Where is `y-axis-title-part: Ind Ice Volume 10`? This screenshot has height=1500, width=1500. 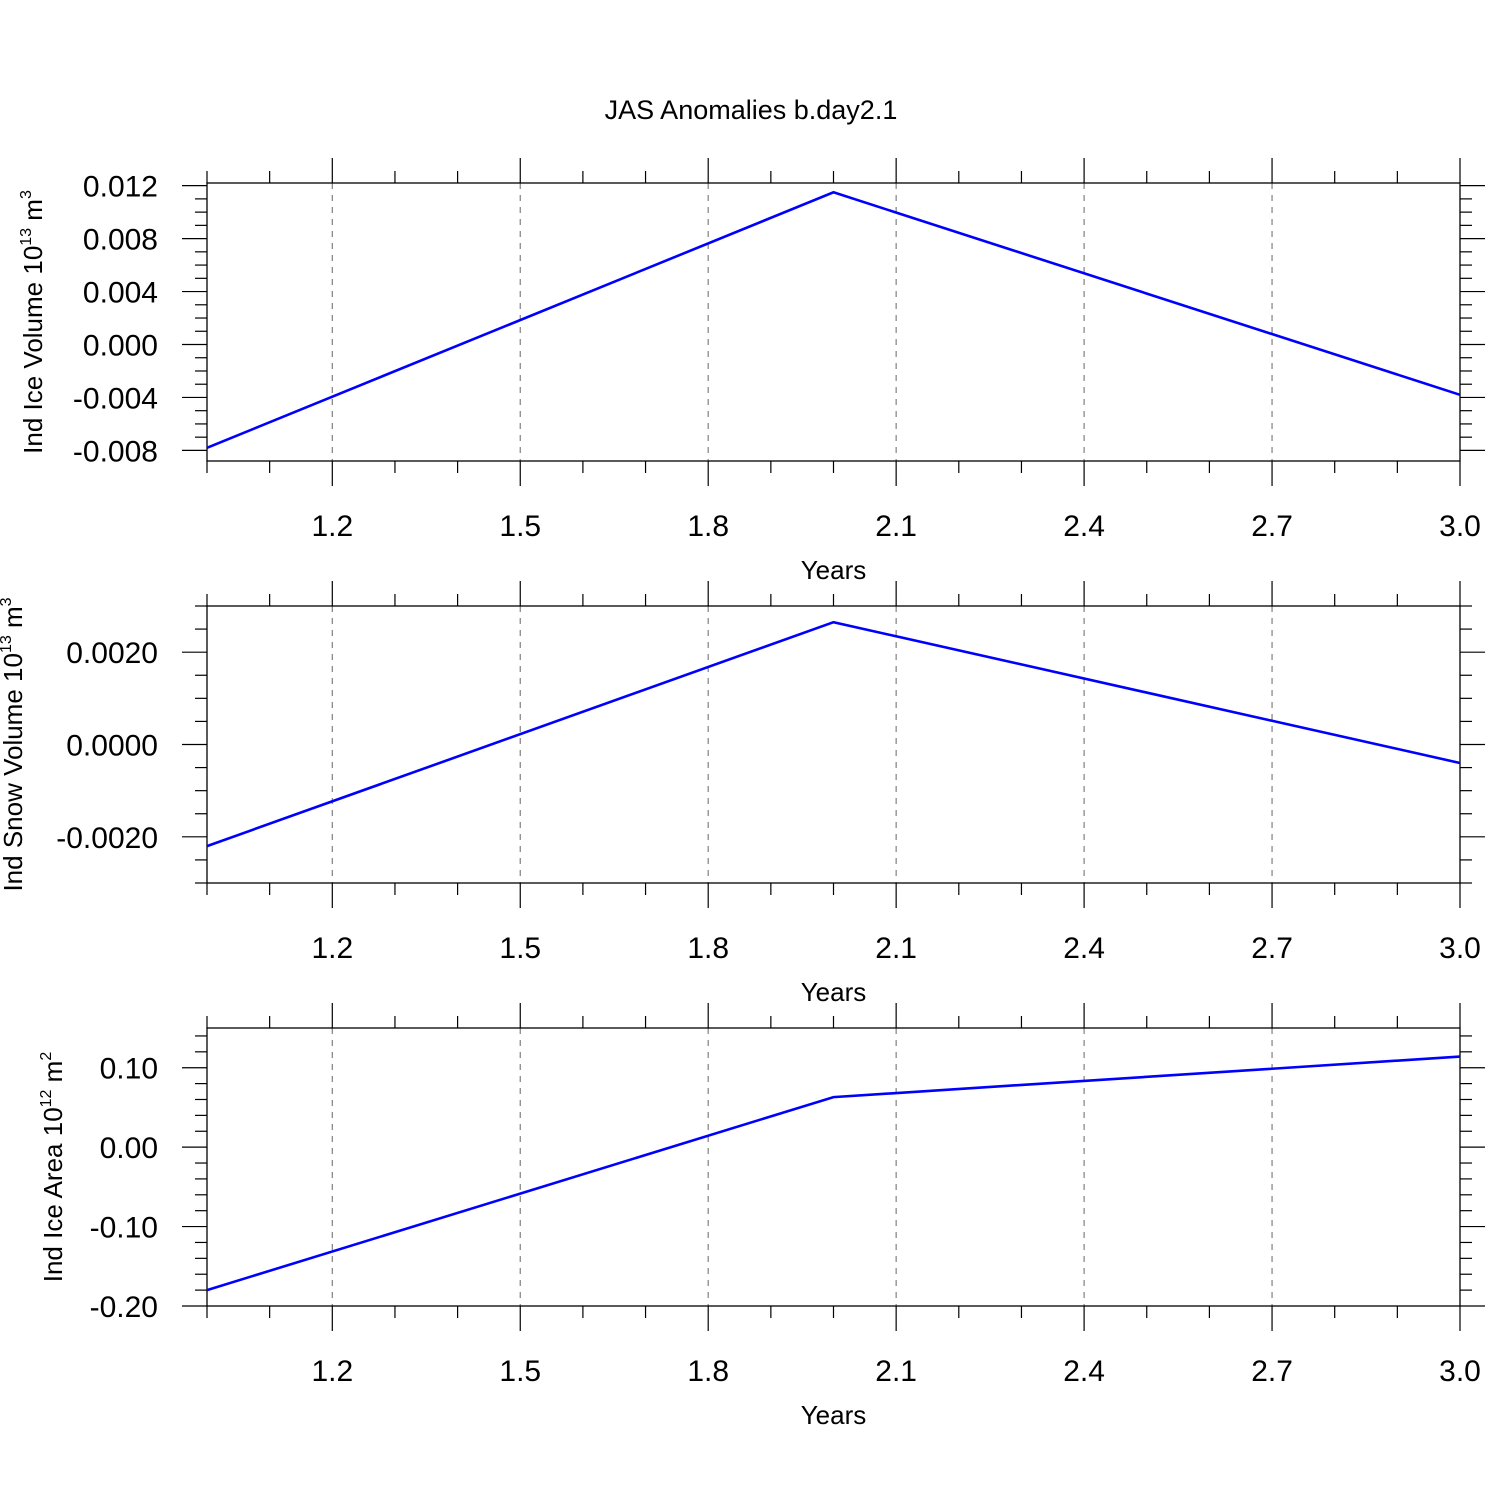 y-axis-title-part: Ind Ice Volume 10 is located at coordinates (33, 350).